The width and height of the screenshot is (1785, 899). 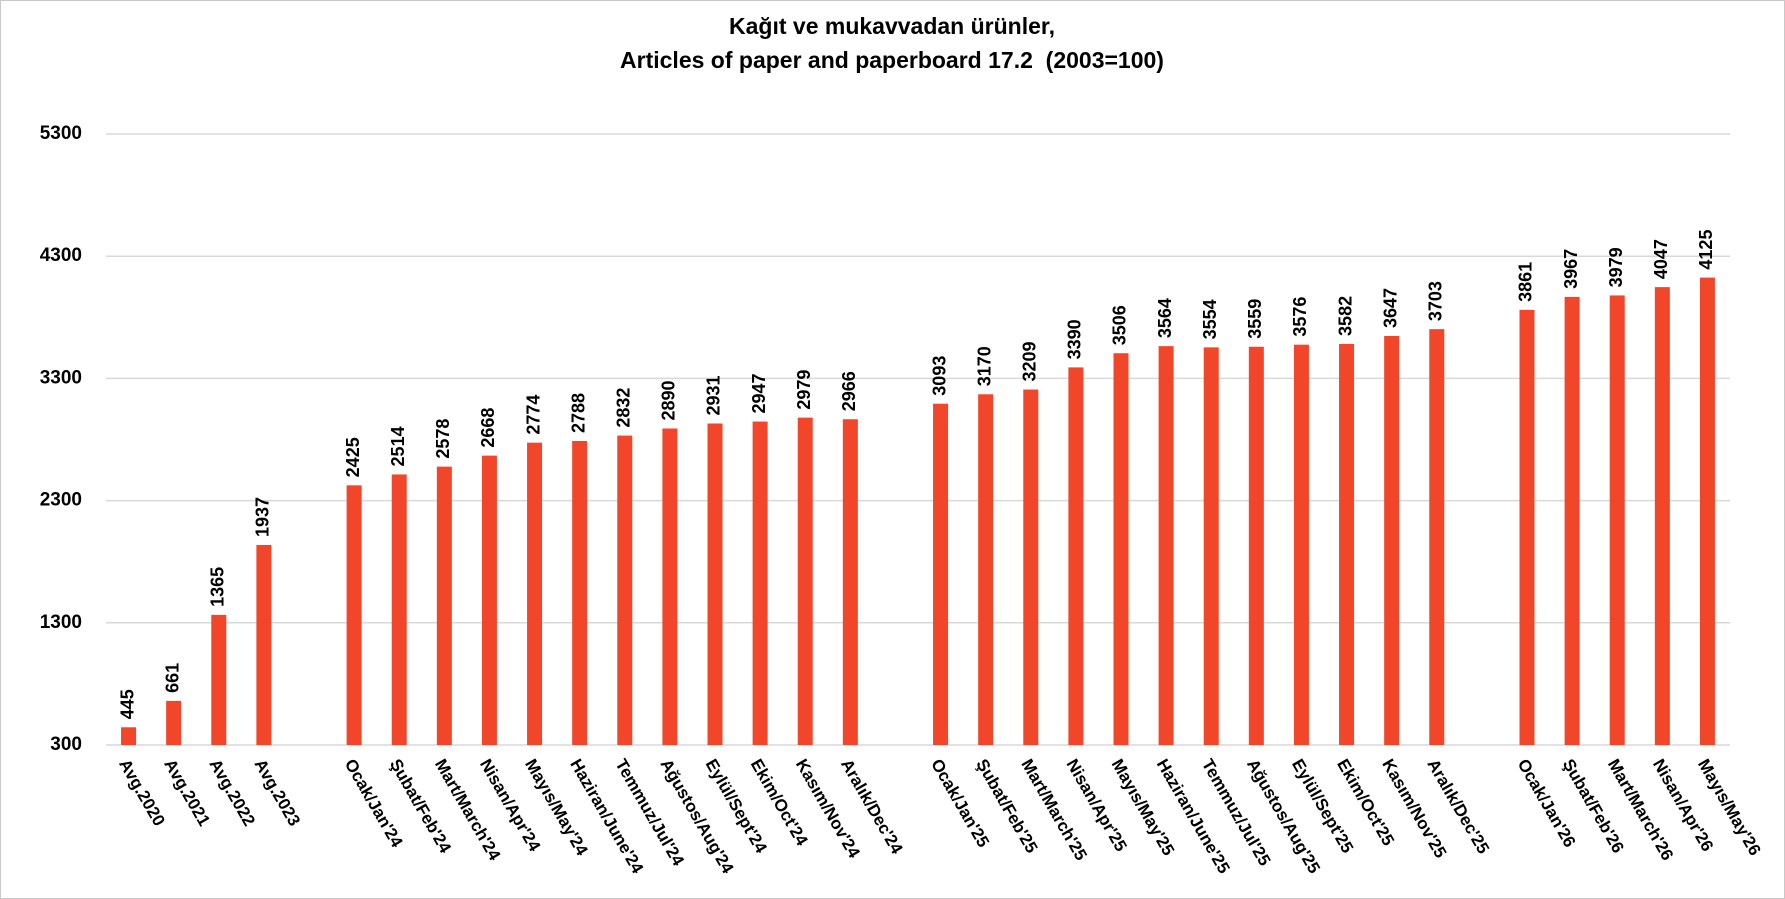 I want to click on data-label: 3576, so click(x=1300, y=317).